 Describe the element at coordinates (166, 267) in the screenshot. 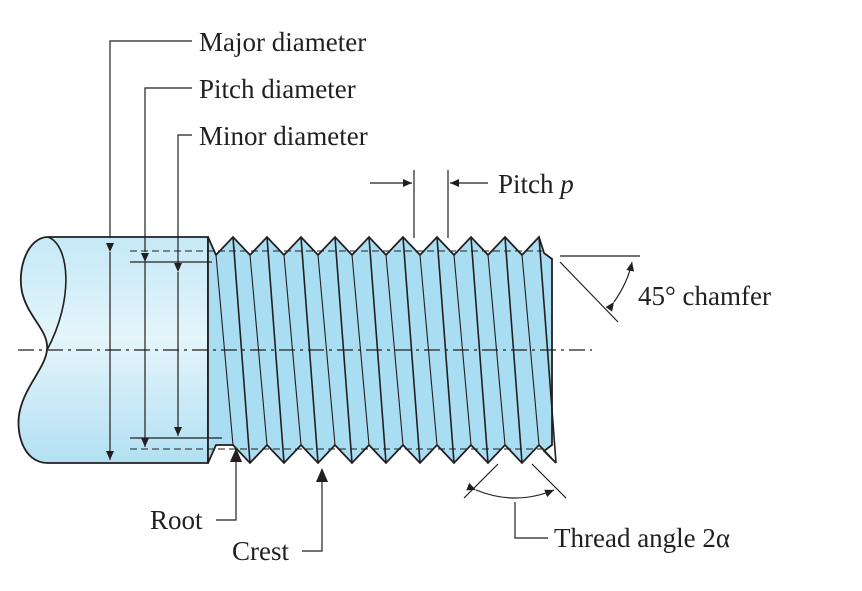

I see `pitch-diameter-dimension` at that location.